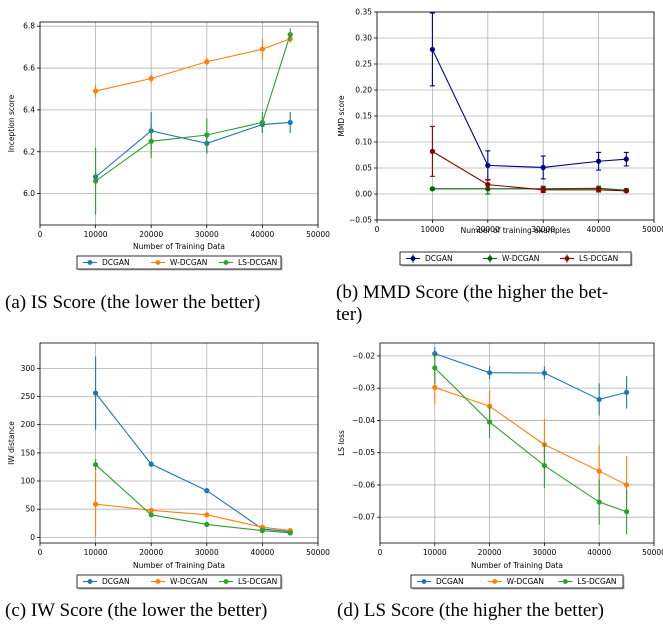  What do you see at coordinates (363, 388) in the screenshot?
I see `y-tick-label: −0.03` at bounding box center [363, 388].